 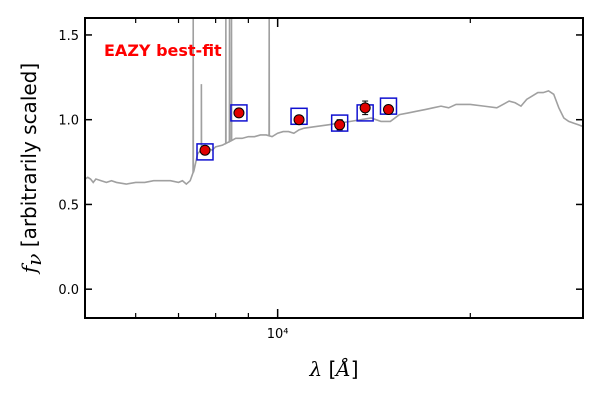 I want to click on y-axis-label: fν [arbitrarily scaled], so click(x=31, y=169).